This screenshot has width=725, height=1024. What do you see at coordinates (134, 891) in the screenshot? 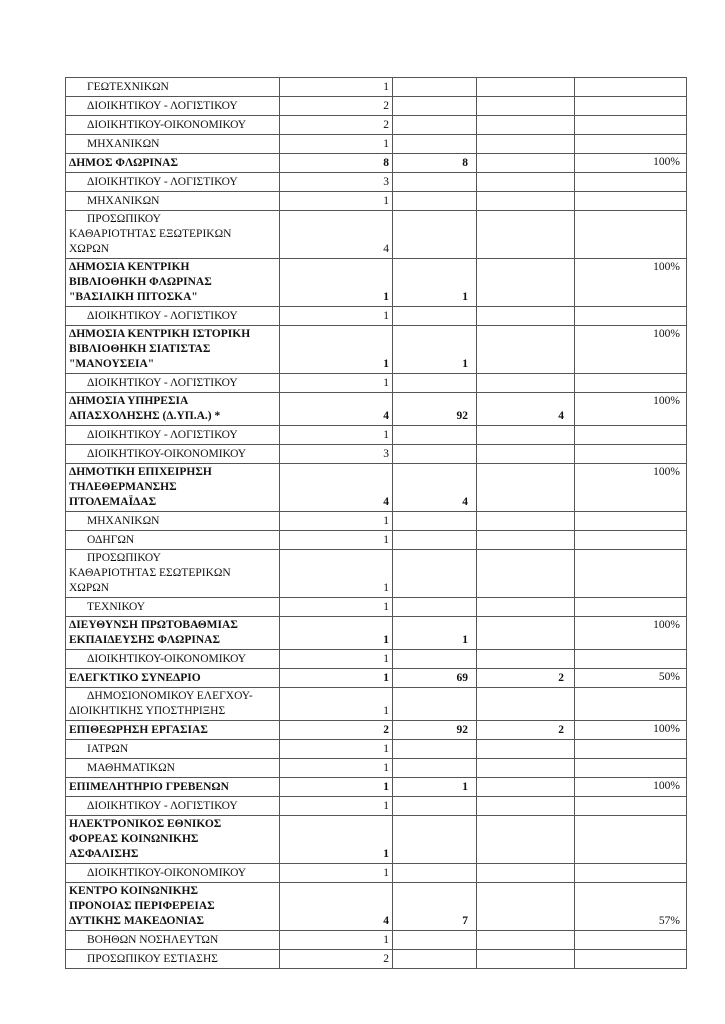
I see `name-line: ΚΕΝΤΡΟ ΚΟΙΝΩΝΙΚΗΣ` at bounding box center [134, 891].